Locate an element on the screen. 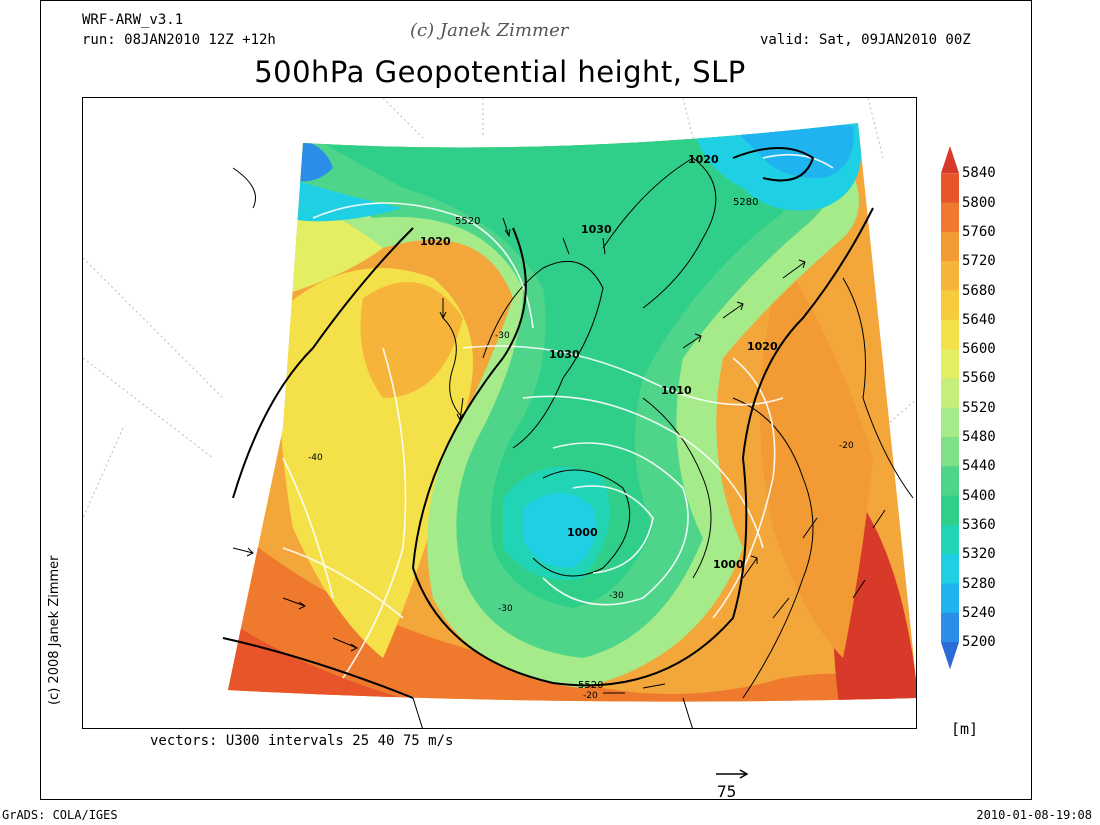 The image size is (1100, 825). colorbar-tick-label: 5200 is located at coordinates (979, 642).